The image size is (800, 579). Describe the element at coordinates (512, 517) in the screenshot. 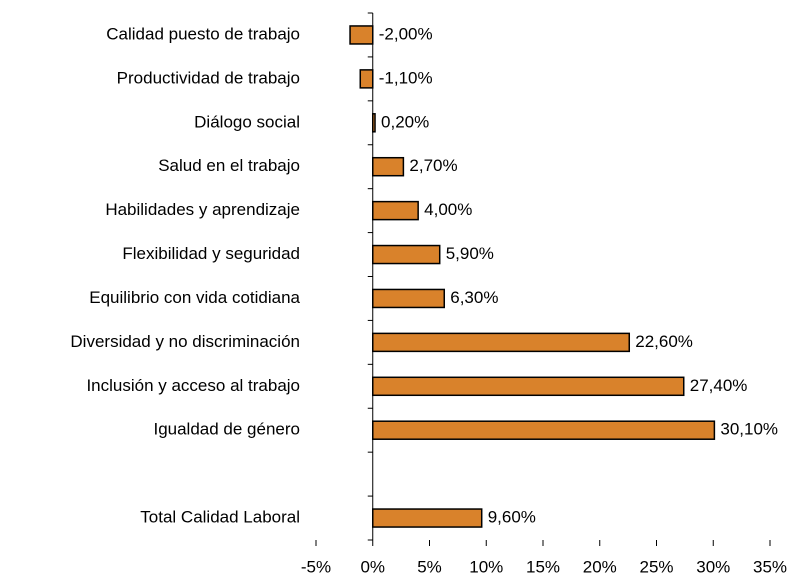

I see `value-label: 9,60%` at that location.